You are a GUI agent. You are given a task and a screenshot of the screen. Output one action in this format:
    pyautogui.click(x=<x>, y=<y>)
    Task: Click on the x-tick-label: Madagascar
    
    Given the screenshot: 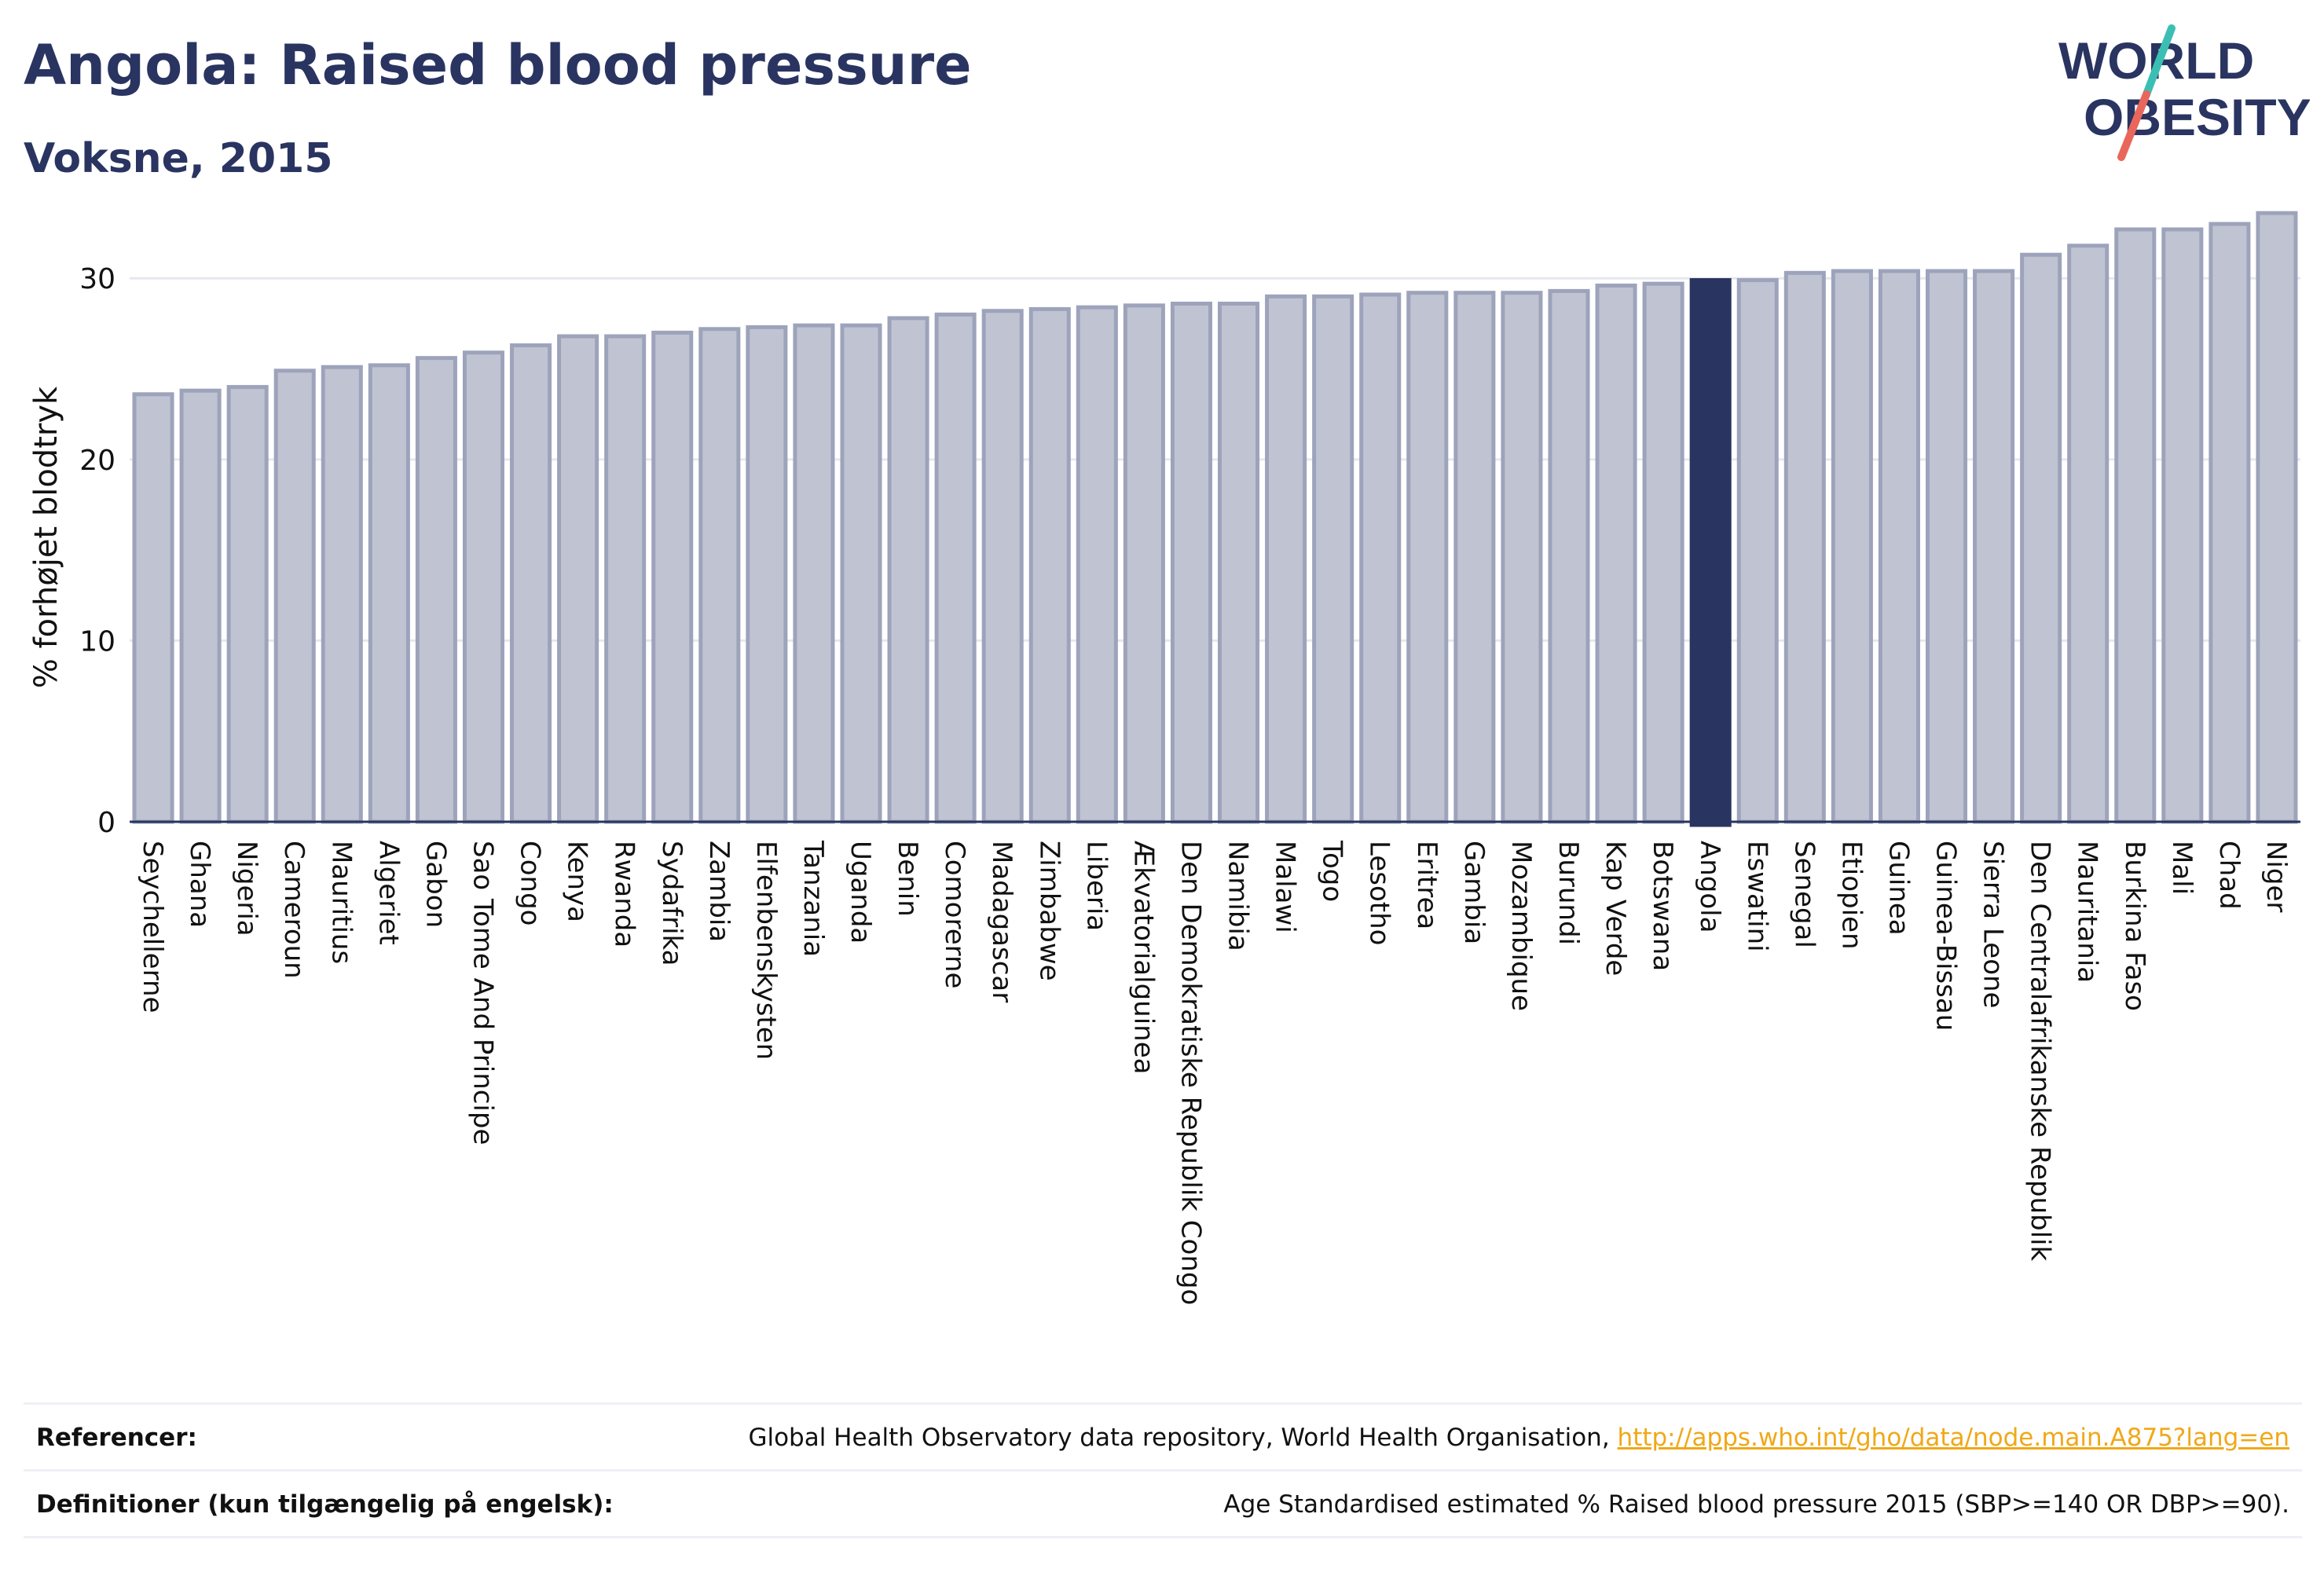 What is the action you would take?
    pyautogui.click(x=1001, y=921)
    